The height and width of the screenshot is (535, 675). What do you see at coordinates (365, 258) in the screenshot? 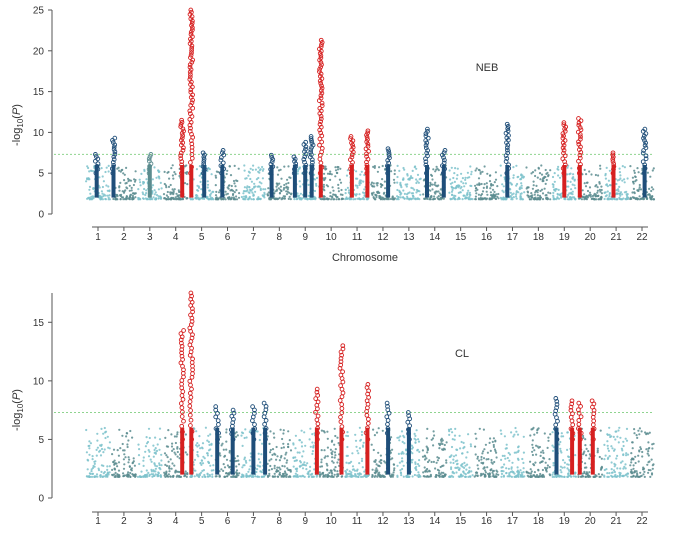
I see `panel-neb-x-axis-label: Chromosome` at bounding box center [365, 258].